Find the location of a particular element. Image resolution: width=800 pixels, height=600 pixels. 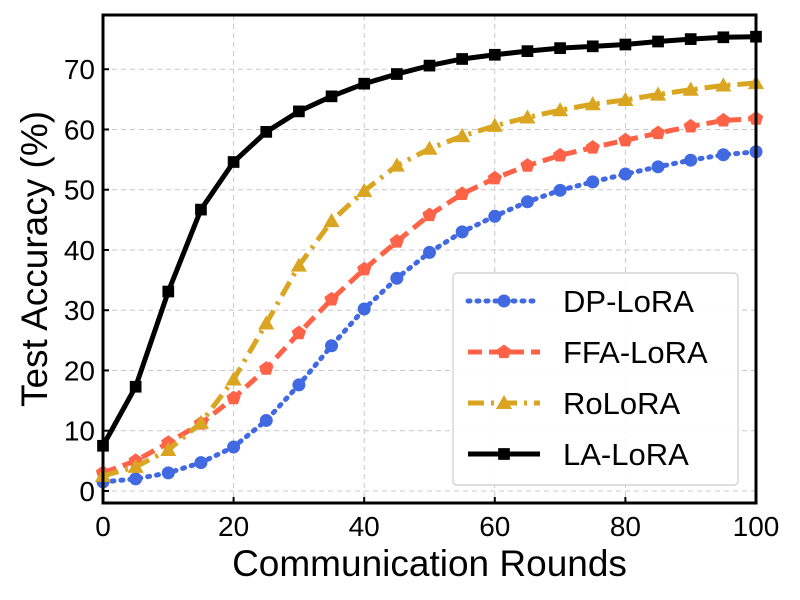

legend-box is located at coordinates (595, 379).